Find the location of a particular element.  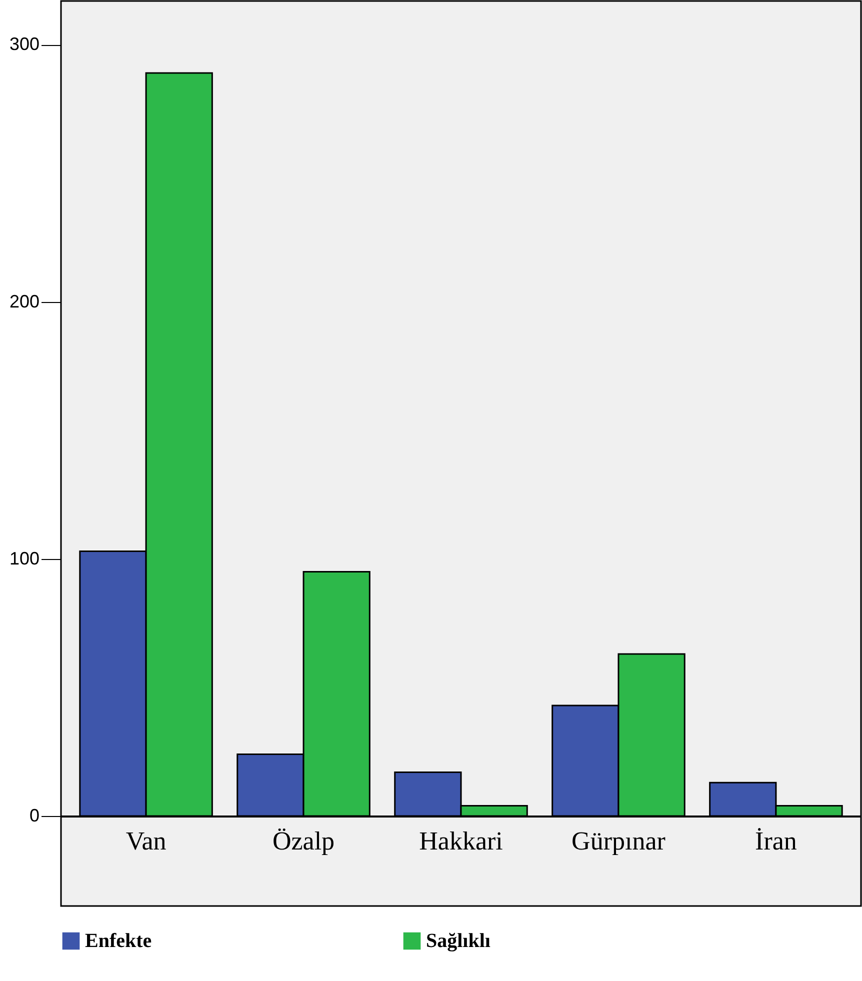

y-tick-label: 300 is located at coordinates (24, 44).